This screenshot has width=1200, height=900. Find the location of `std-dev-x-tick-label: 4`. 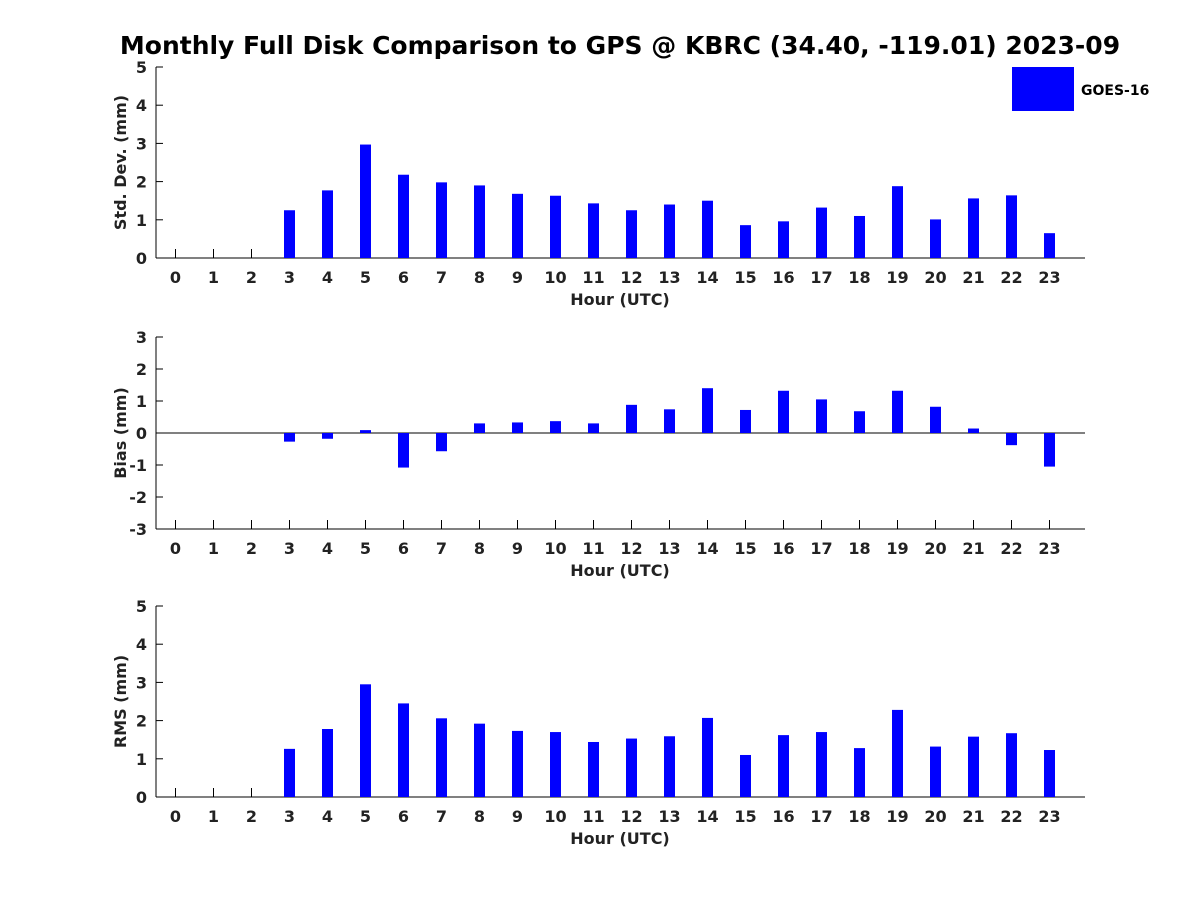

std-dev-x-tick-label: 4 is located at coordinates (327, 277).